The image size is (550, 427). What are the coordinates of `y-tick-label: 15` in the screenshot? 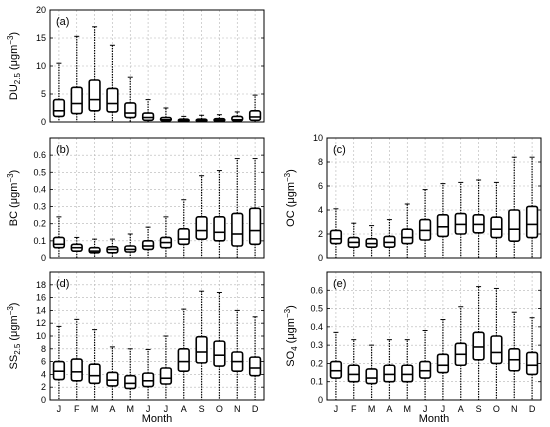 It's located at (41, 38).